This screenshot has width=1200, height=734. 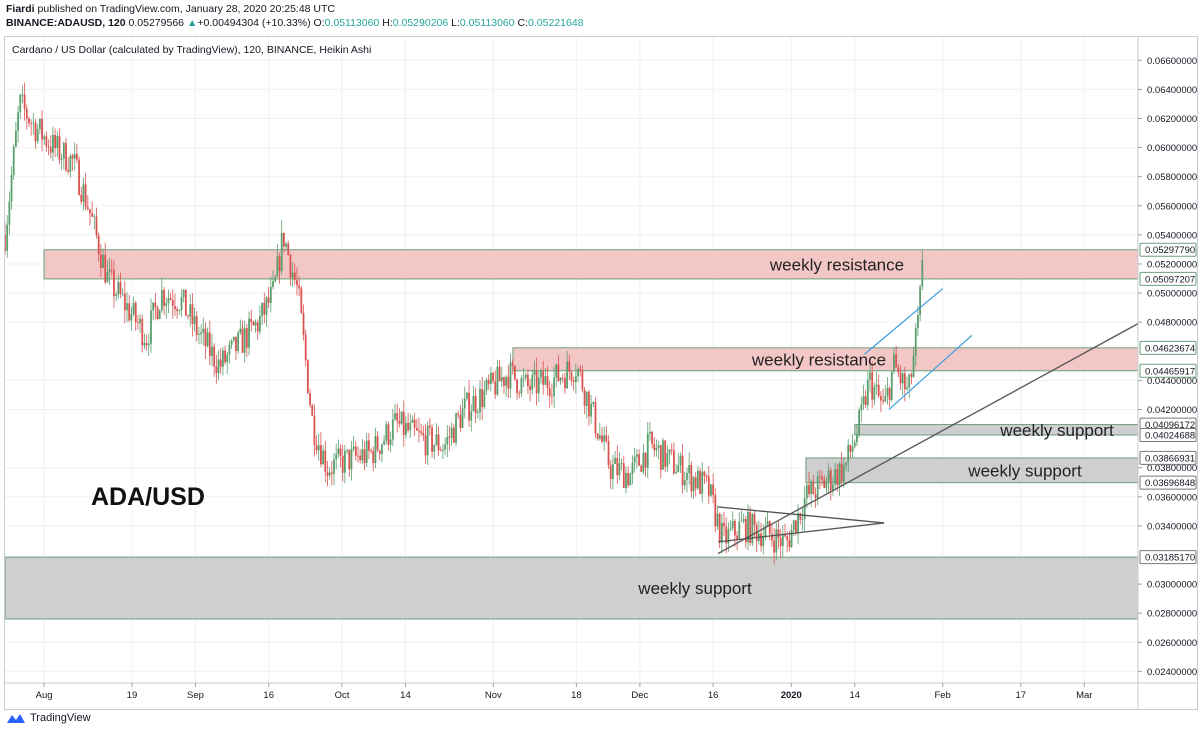 I want to click on y-tick-label: 0.03800000, so click(x=1172, y=468).